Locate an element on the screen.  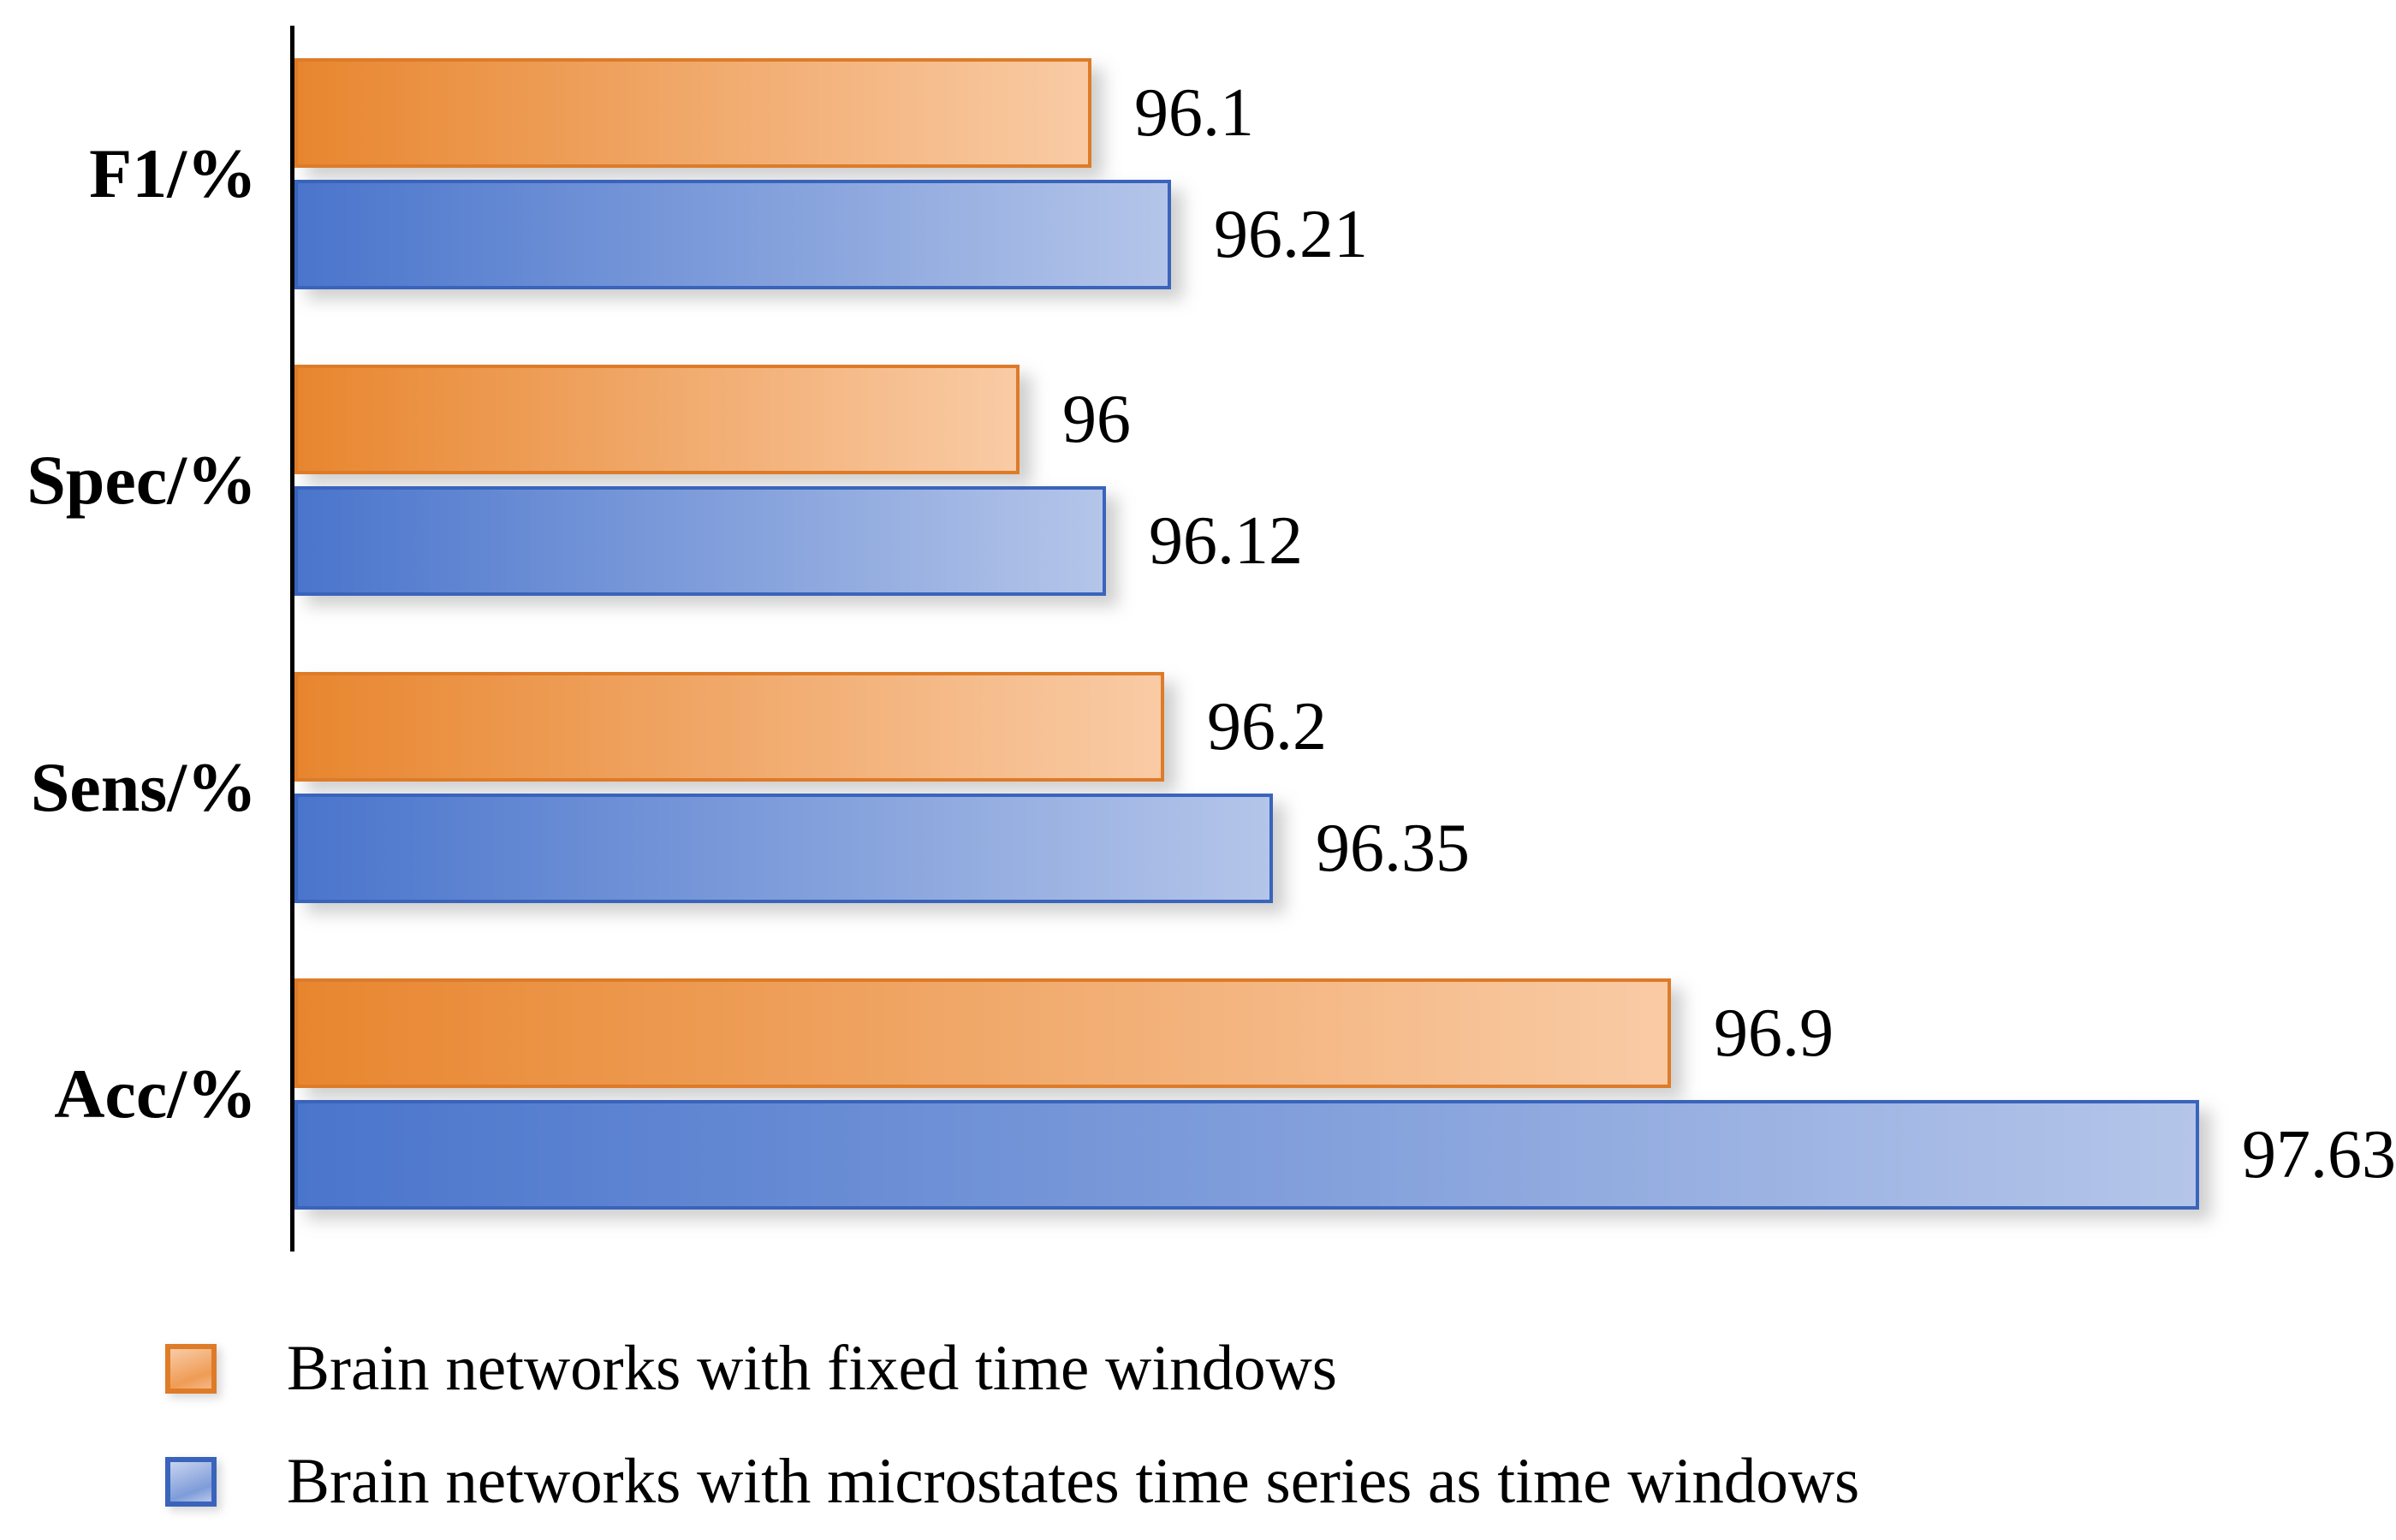
bar-pair: 96.1 96.21 is located at coordinates (1345, 173).